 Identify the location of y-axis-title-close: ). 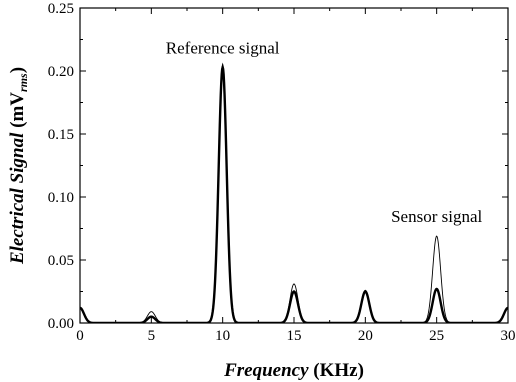
(17, 70).